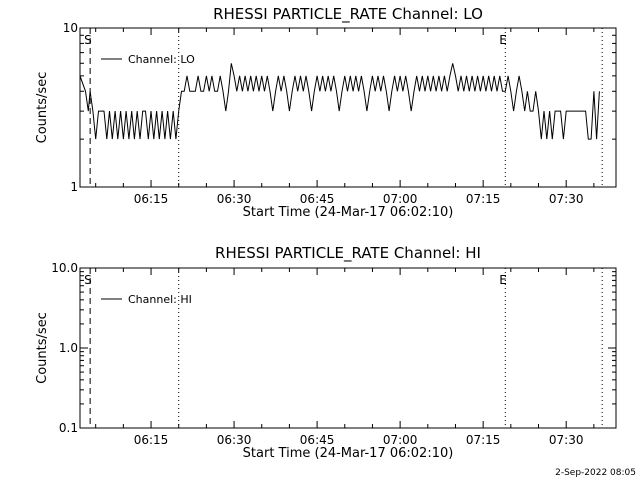 This screenshot has height=480, width=640. What do you see at coordinates (161, 59) in the screenshot?
I see `legend-entry: Channel: LO` at bounding box center [161, 59].